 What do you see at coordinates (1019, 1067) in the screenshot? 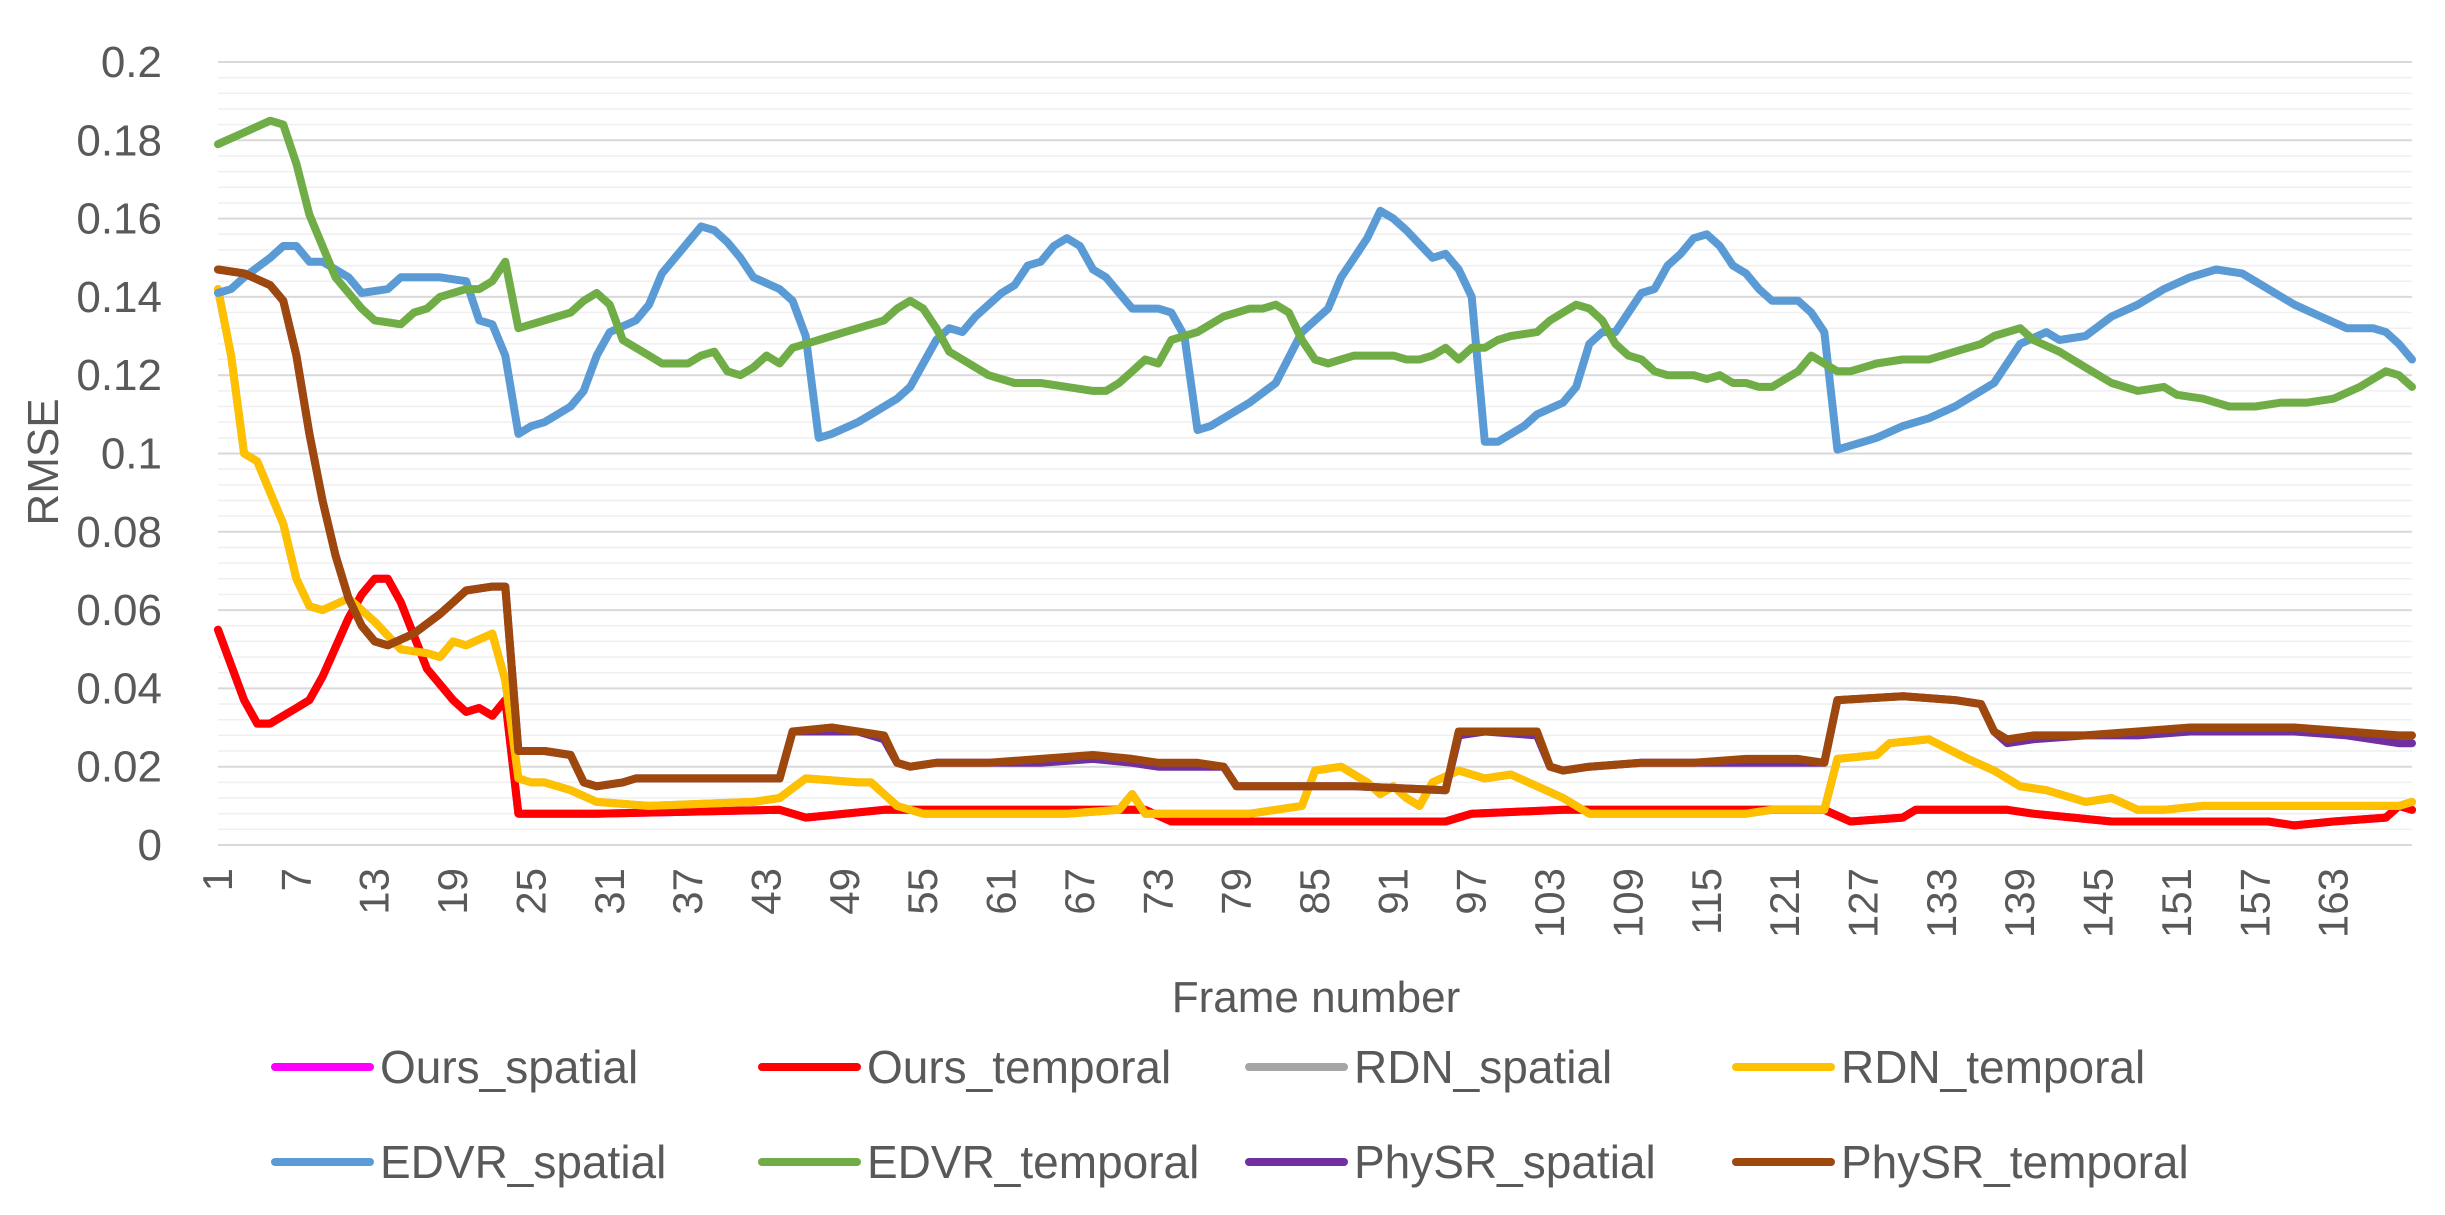
I see `legend-label: Ours_temporal` at bounding box center [1019, 1067].